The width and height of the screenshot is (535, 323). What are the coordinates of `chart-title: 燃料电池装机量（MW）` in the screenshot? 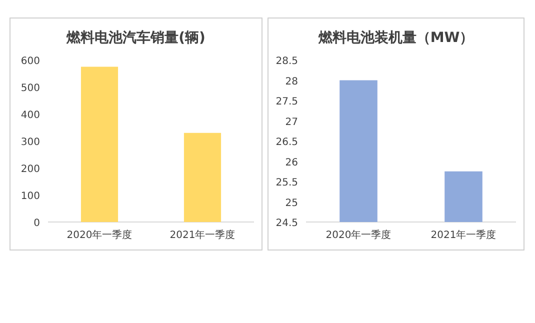 It's located at (395, 38).